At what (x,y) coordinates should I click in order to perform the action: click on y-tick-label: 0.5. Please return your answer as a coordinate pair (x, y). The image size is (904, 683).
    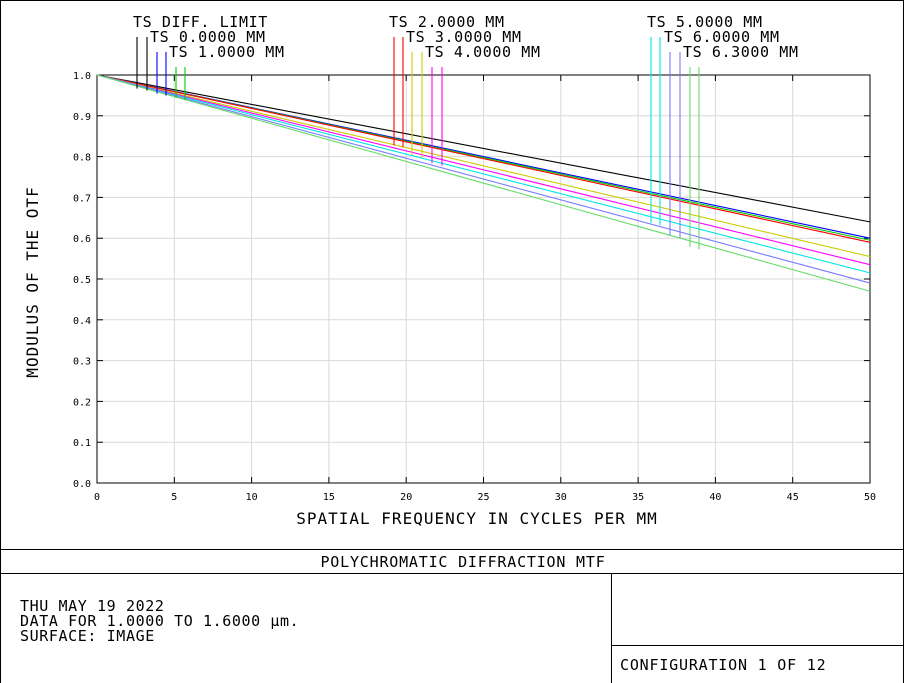
    Looking at the image, I should click on (82, 280).